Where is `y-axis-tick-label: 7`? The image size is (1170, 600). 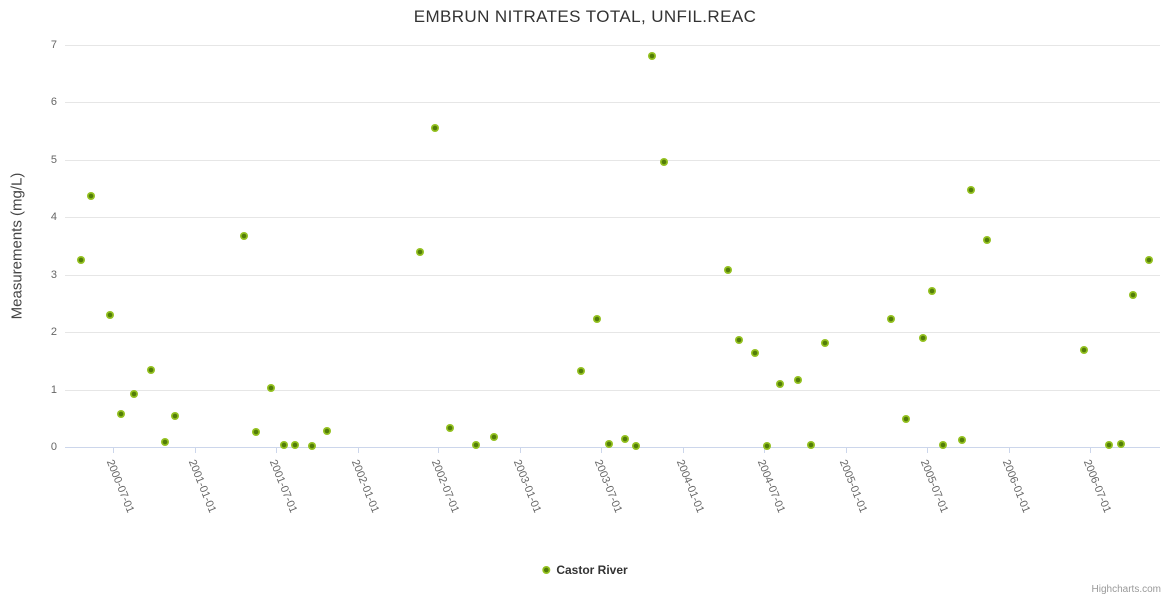 y-axis-tick-label: 7 is located at coordinates (53, 45).